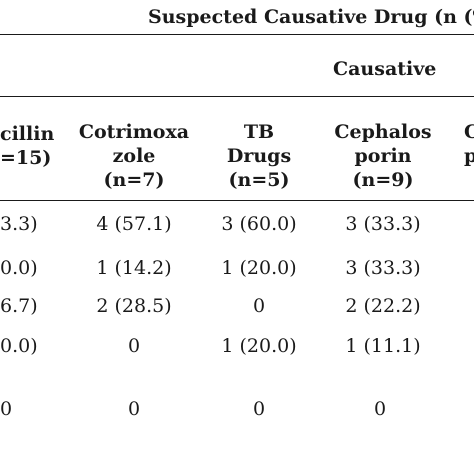  What do you see at coordinates (385, 69) in the screenshot?
I see `subheader-causative: Causative` at bounding box center [385, 69].